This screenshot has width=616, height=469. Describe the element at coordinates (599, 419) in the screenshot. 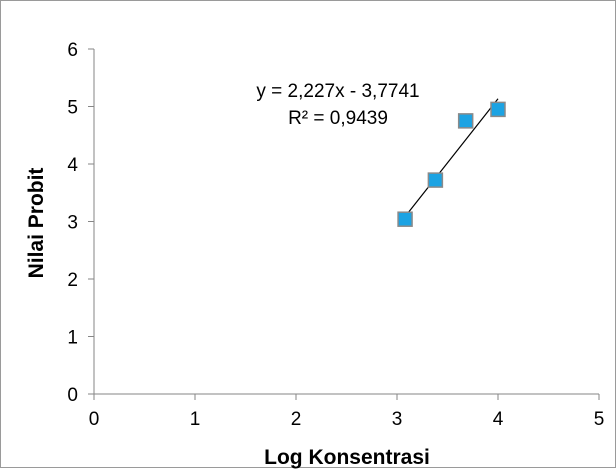

I see `x-tick-label: 5` at that location.